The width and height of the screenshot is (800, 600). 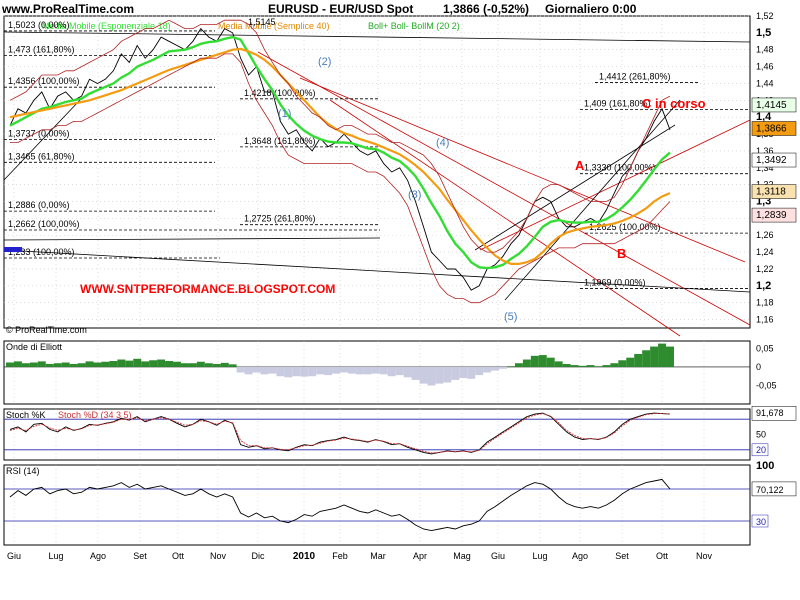 I want to click on site-title: www.ProRealTime.com, so click(x=68, y=9).